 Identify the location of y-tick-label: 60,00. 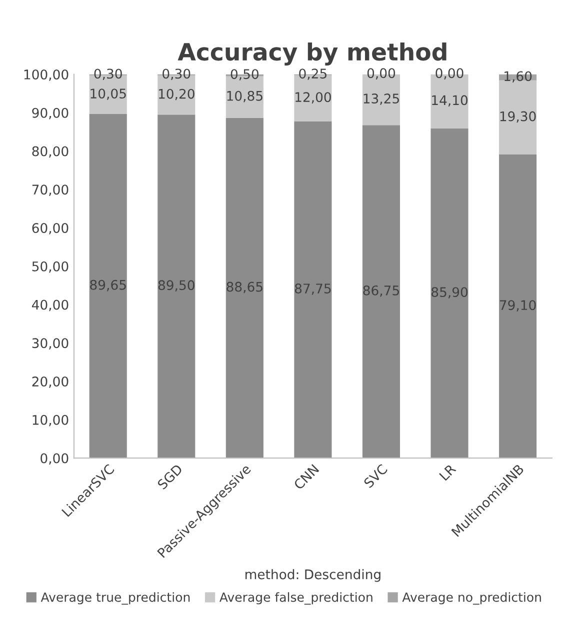
(50, 228).